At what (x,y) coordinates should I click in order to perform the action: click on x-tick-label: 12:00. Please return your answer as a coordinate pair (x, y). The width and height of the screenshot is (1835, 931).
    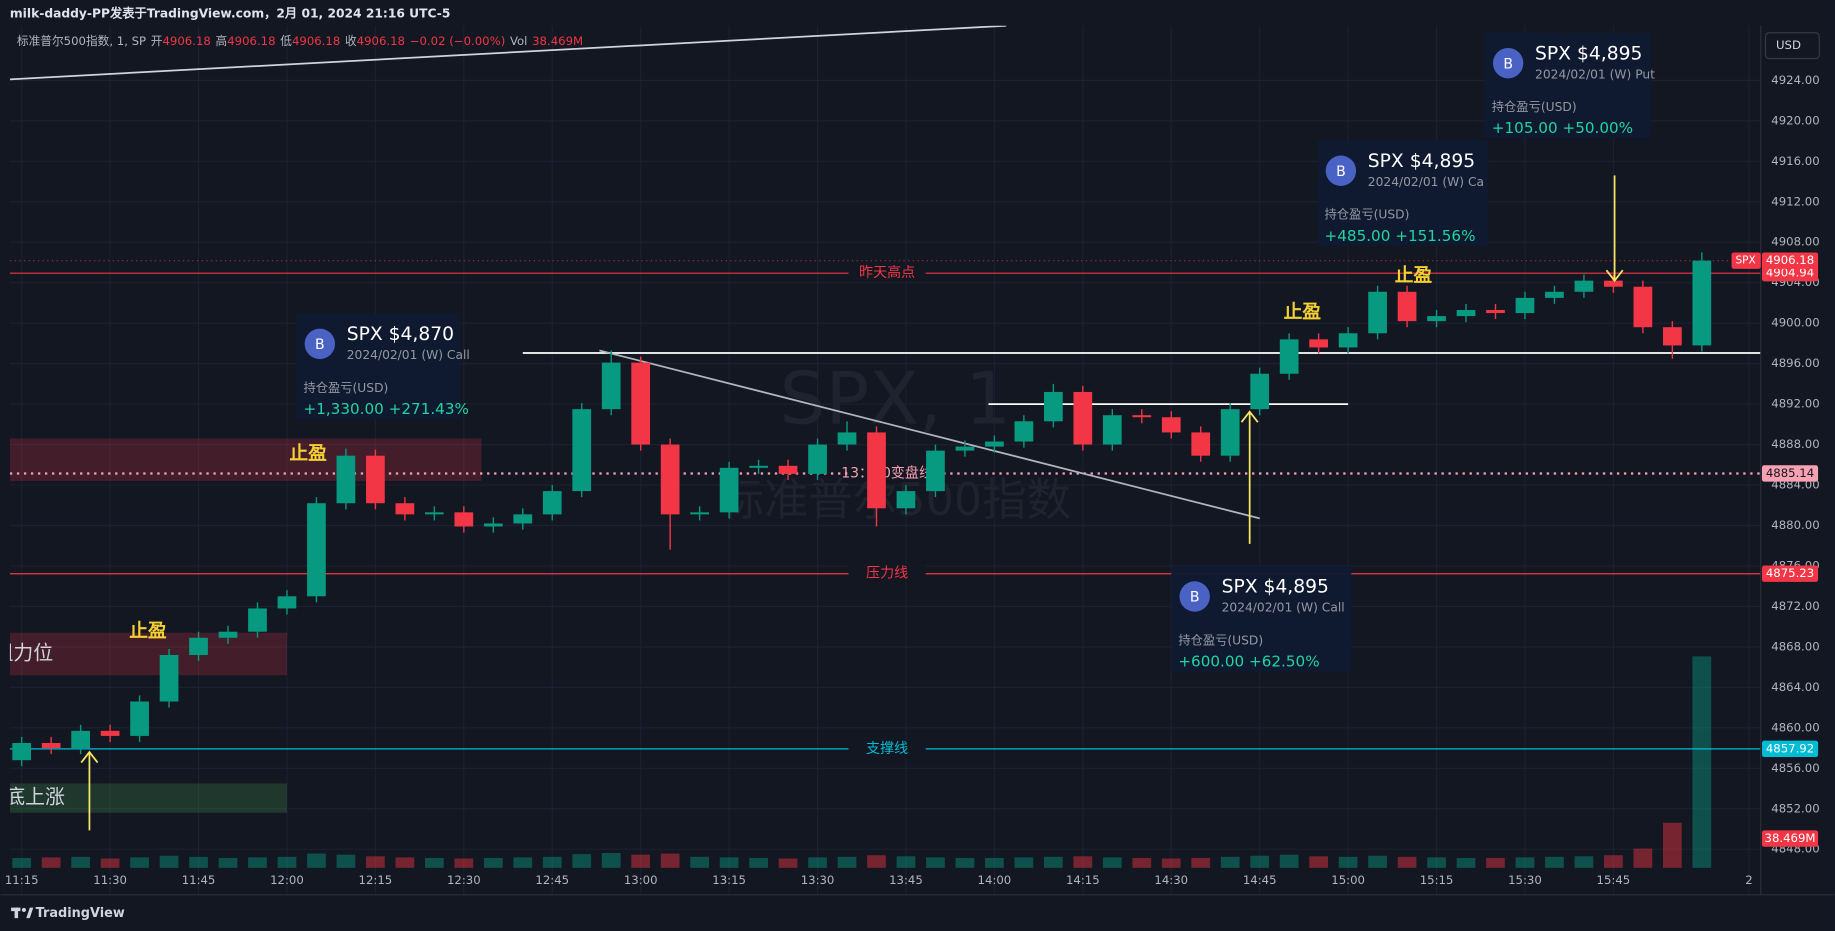
    Looking at the image, I should click on (287, 880).